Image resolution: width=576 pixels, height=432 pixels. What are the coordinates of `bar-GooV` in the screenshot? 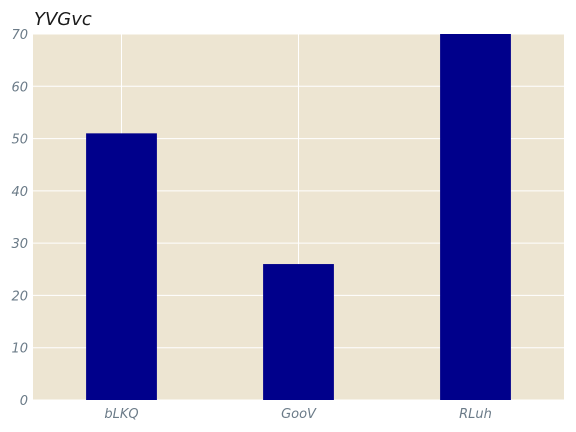 It's located at (298, 332).